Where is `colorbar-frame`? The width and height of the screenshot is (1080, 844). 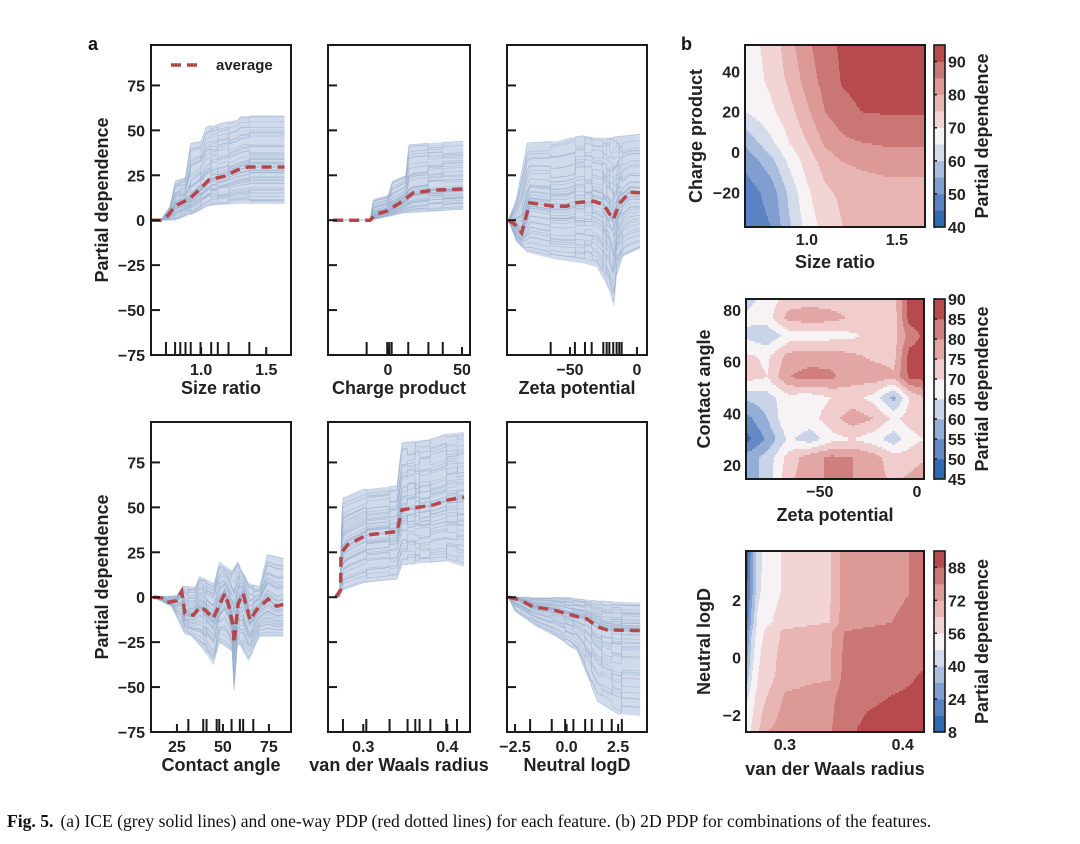
colorbar-frame is located at coordinates (939, 641).